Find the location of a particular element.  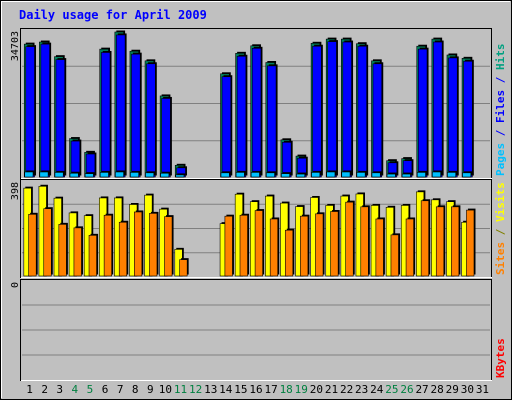

y-max-label-hits: 34703 is located at coordinates (15, 46).